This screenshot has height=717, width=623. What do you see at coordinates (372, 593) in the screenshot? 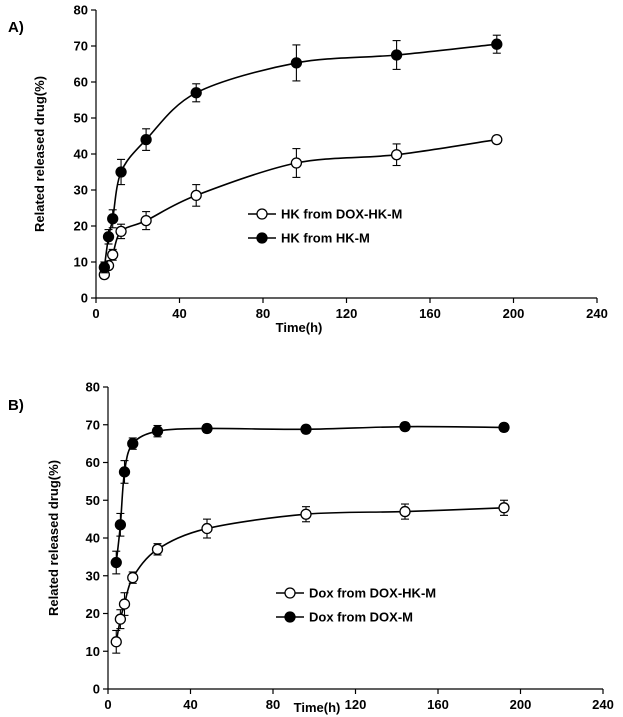
I see `legend-label: Dox from DOX-HK-M` at bounding box center [372, 593].